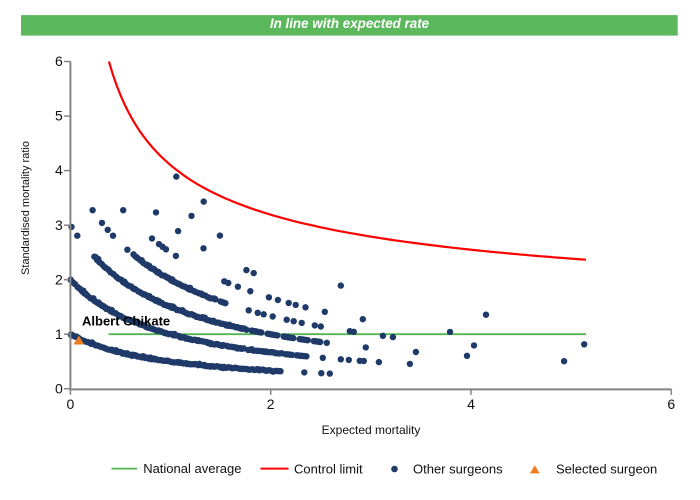 This screenshot has width=700, height=500. I want to click on svg-text: Expected mortality, so click(371, 430).